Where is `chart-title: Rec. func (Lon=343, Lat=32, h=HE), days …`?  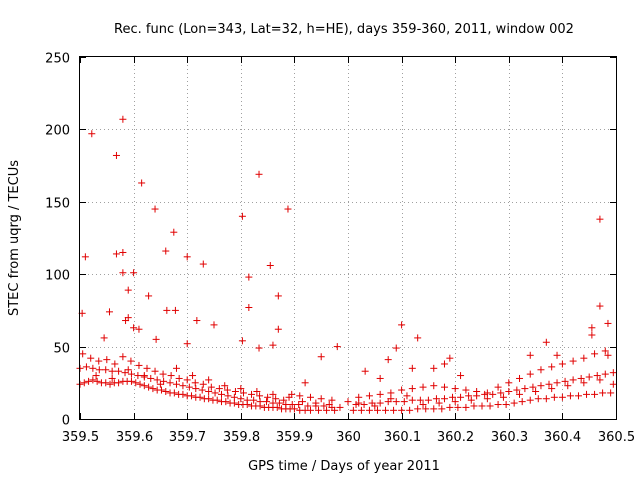 chart-title: Rec. func (Lon=343, Lat=32, h=HE), days … is located at coordinates (344, 29).